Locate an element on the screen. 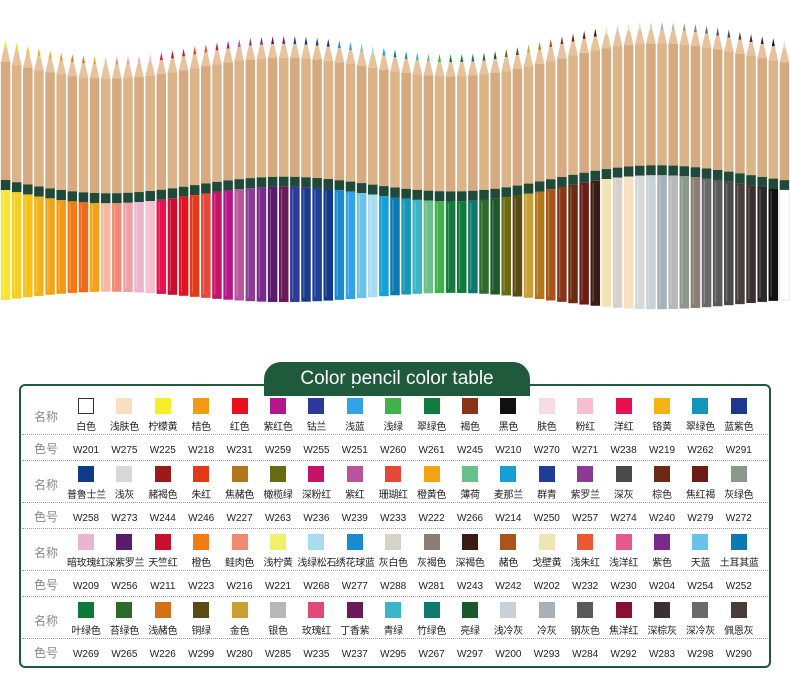 This screenshot has height=684, width=790. color-code: W271 is located at coordinates (585, 450).